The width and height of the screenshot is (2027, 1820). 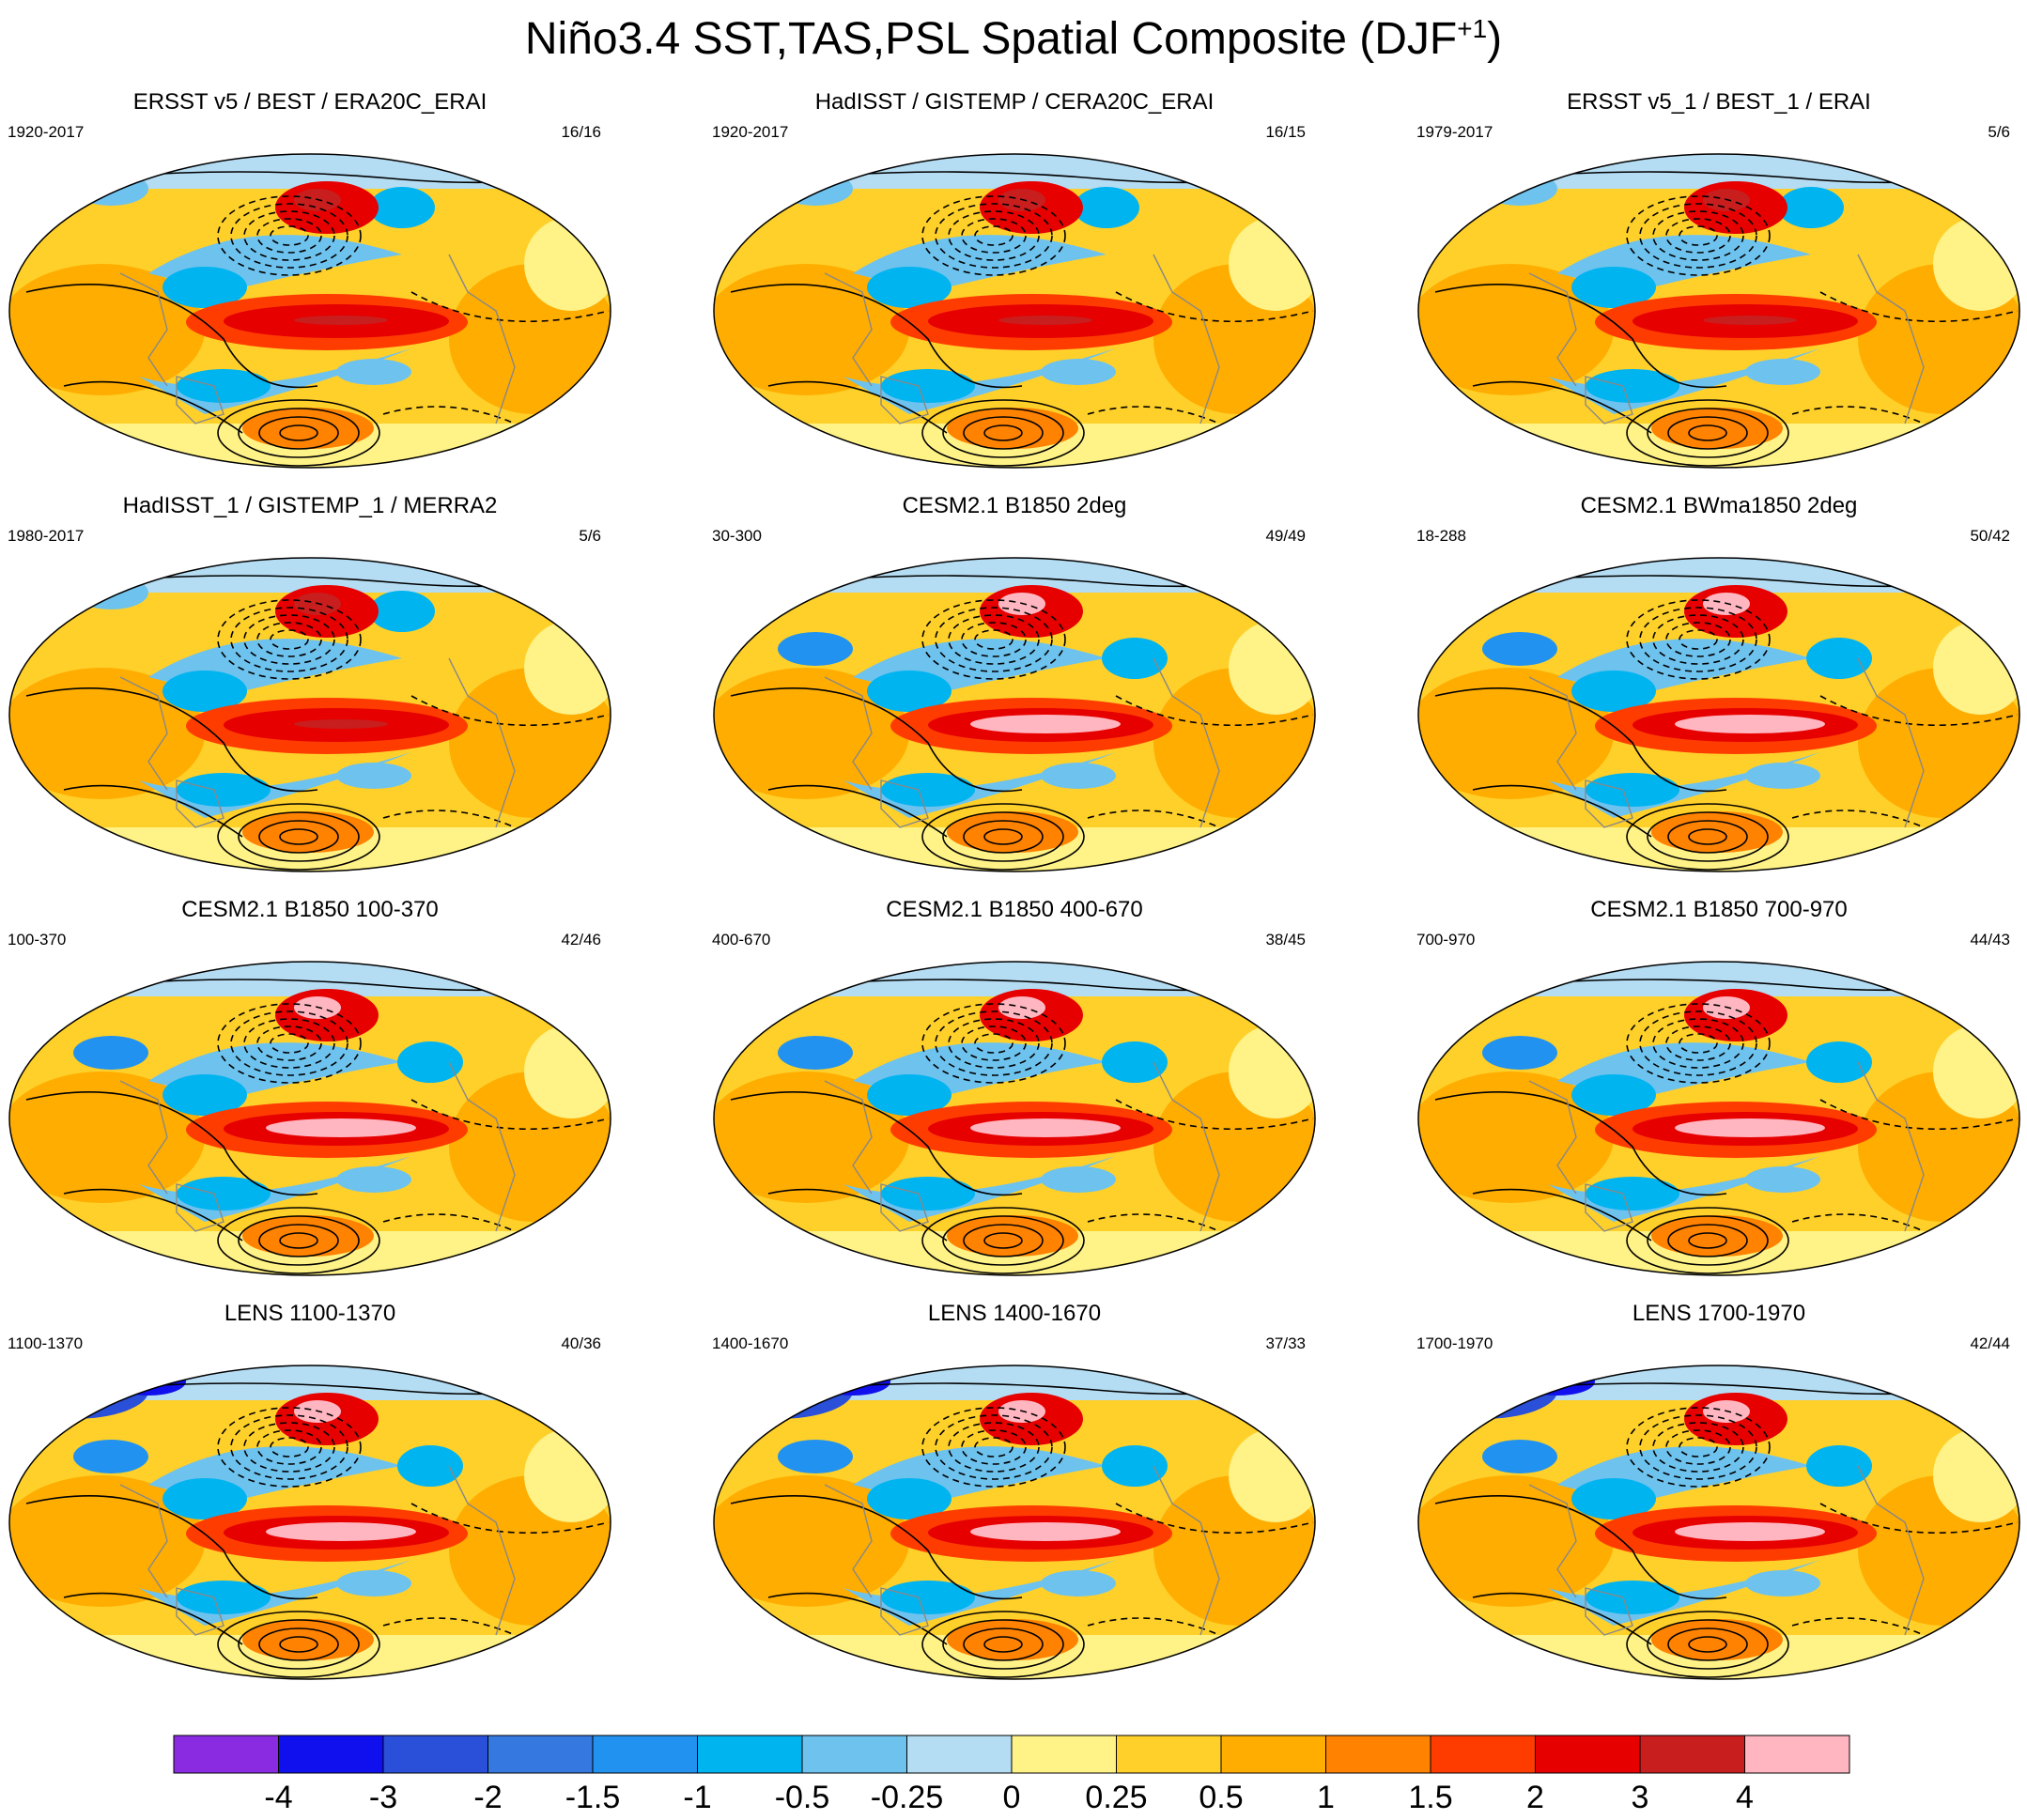 I want to click on map-panel: CESM2.1 B1850 400-670 400-670 38/45, so click(x=1014, y=1094).